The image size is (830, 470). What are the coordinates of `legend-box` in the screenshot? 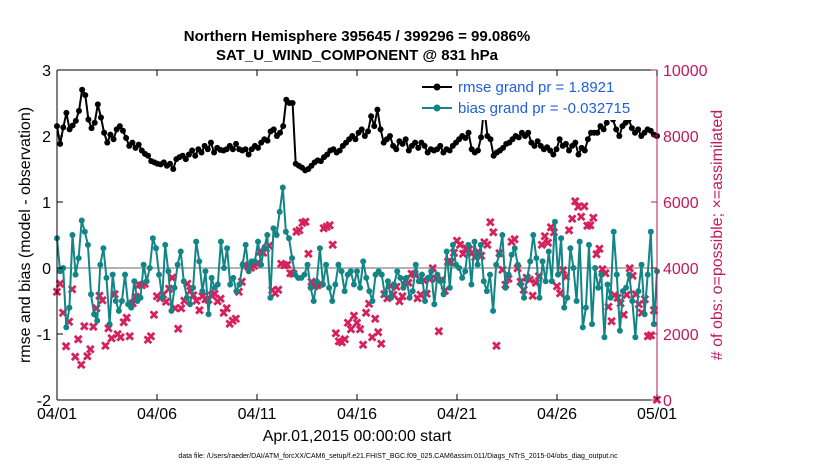 It's located at (536, 98).